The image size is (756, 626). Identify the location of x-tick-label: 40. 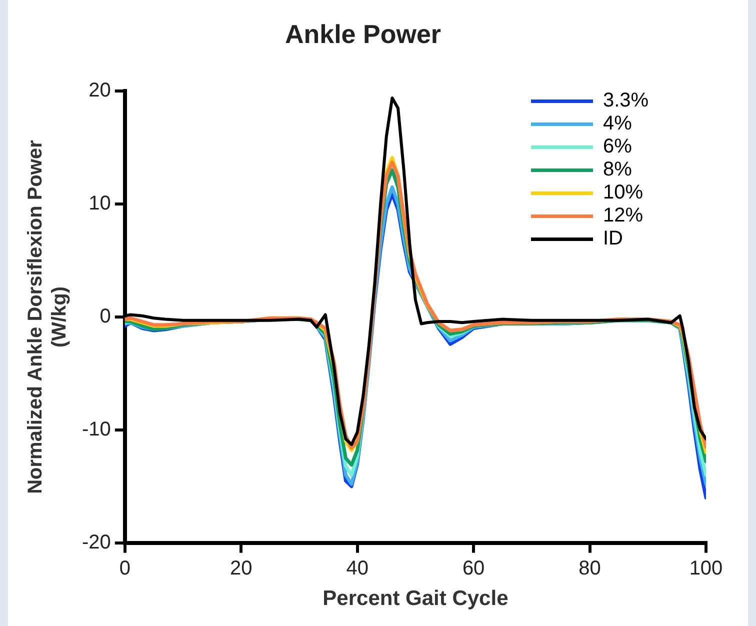
(357, 568).